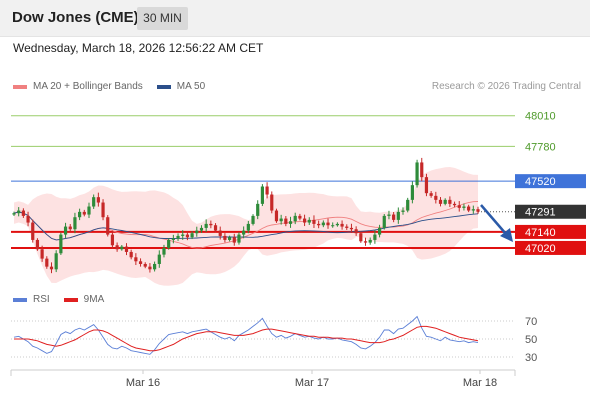 The height and width of the screenshot is (400, 590). What do you see at coordinates (20, 86) in the screenshot?
I see `ma20-swatch` at bounding box center [20, 86].